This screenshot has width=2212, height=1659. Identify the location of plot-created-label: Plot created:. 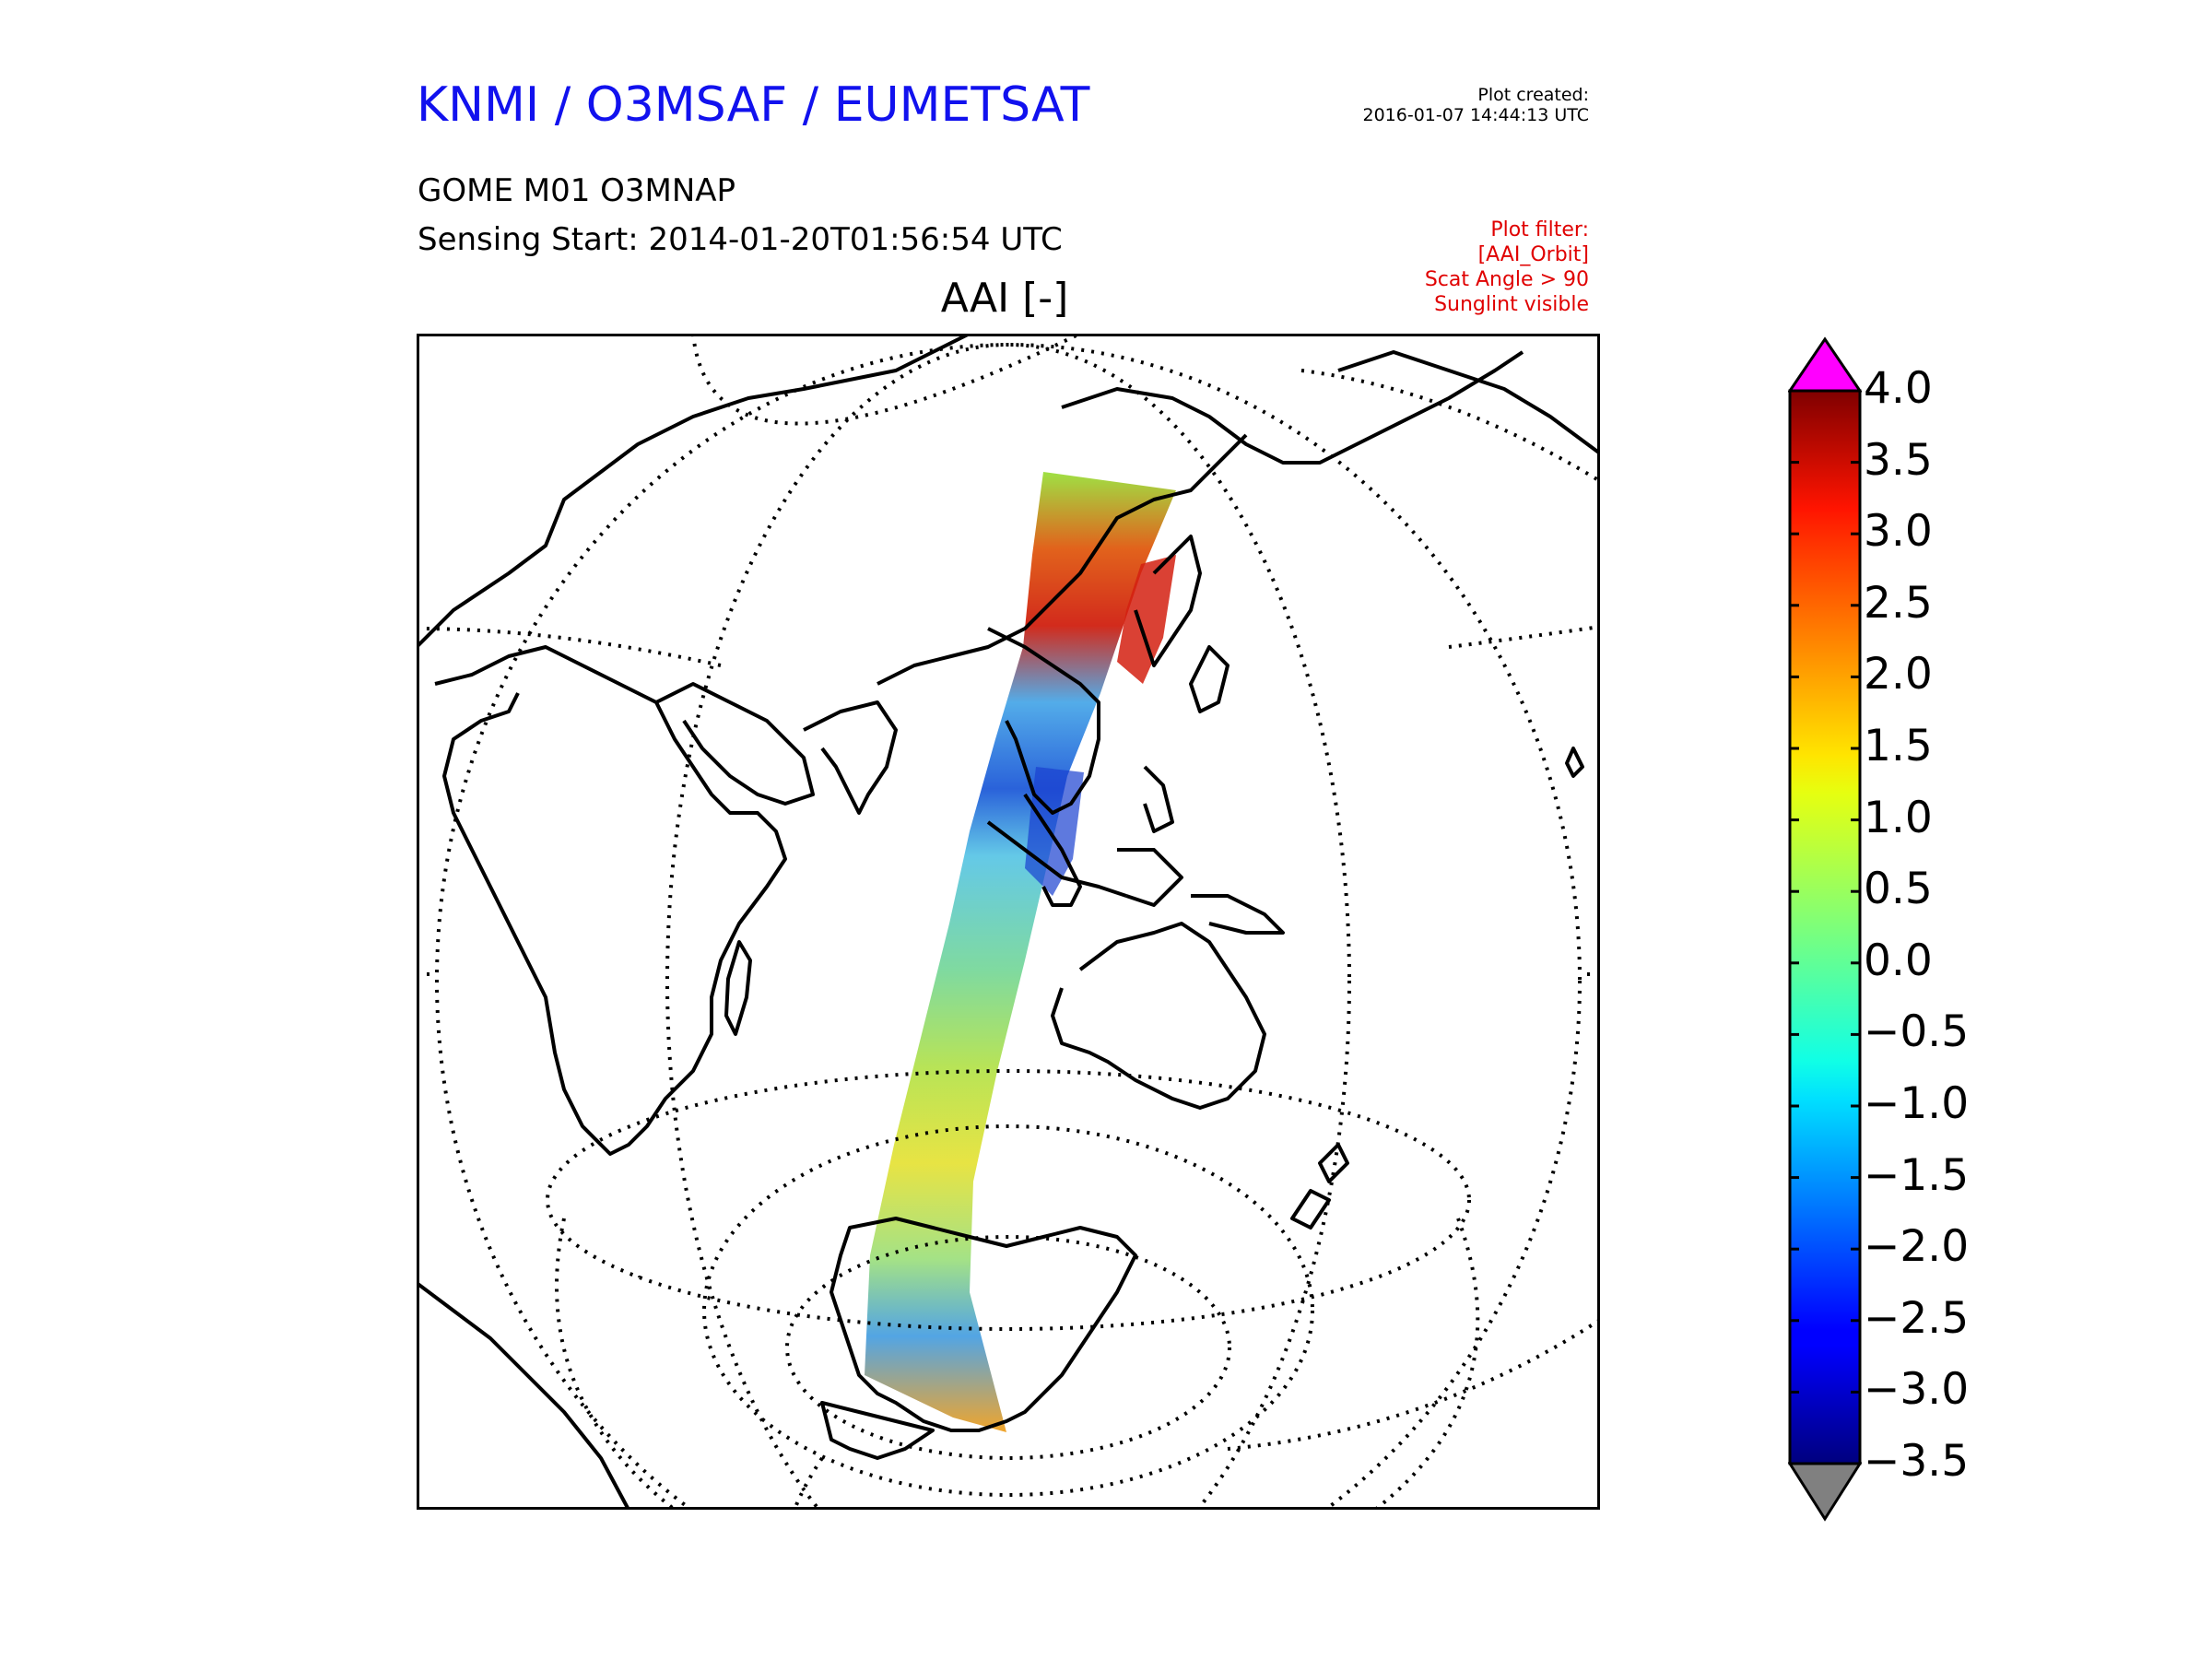
(1533, 95).